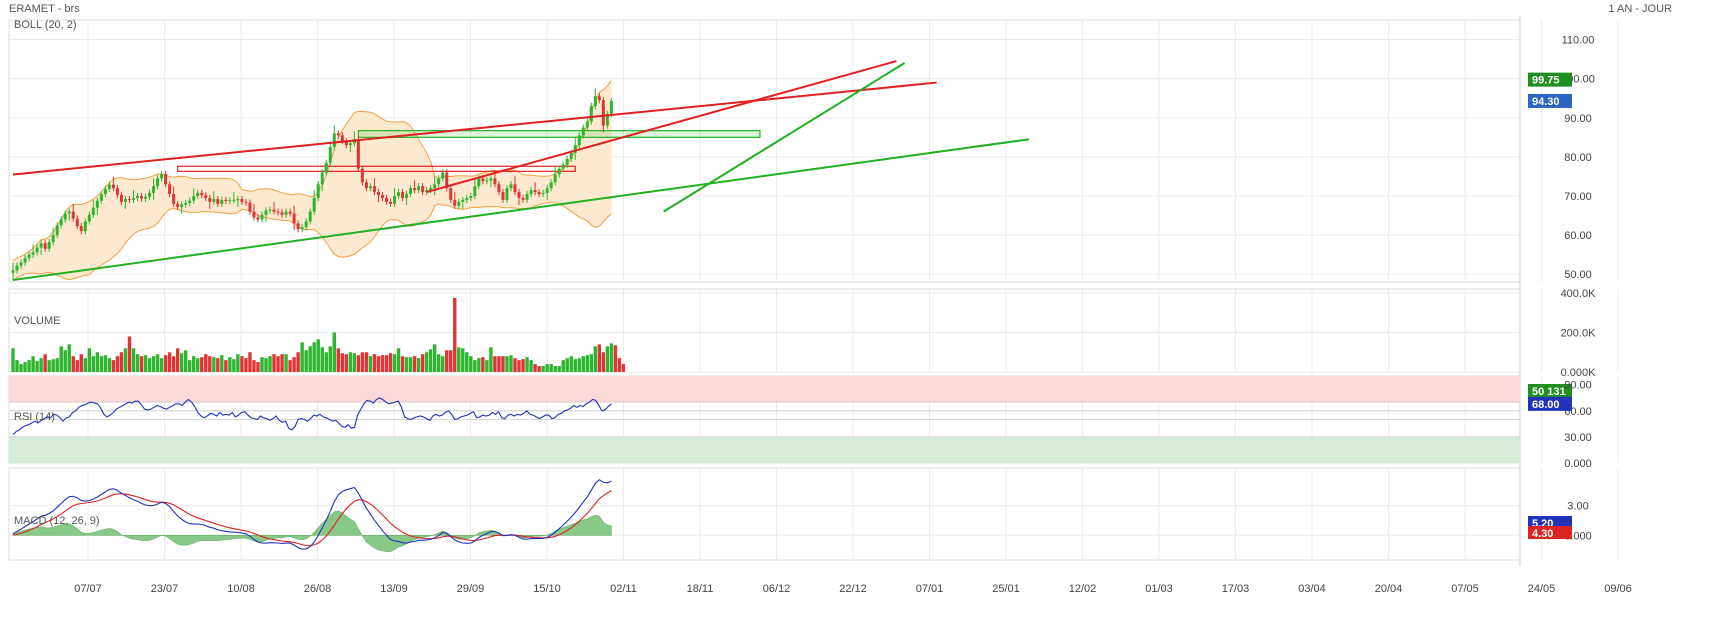  What do you see at coordinates (312, 416) in the screenshot?
I see `rsi-line` at bounding box center [312, 416].